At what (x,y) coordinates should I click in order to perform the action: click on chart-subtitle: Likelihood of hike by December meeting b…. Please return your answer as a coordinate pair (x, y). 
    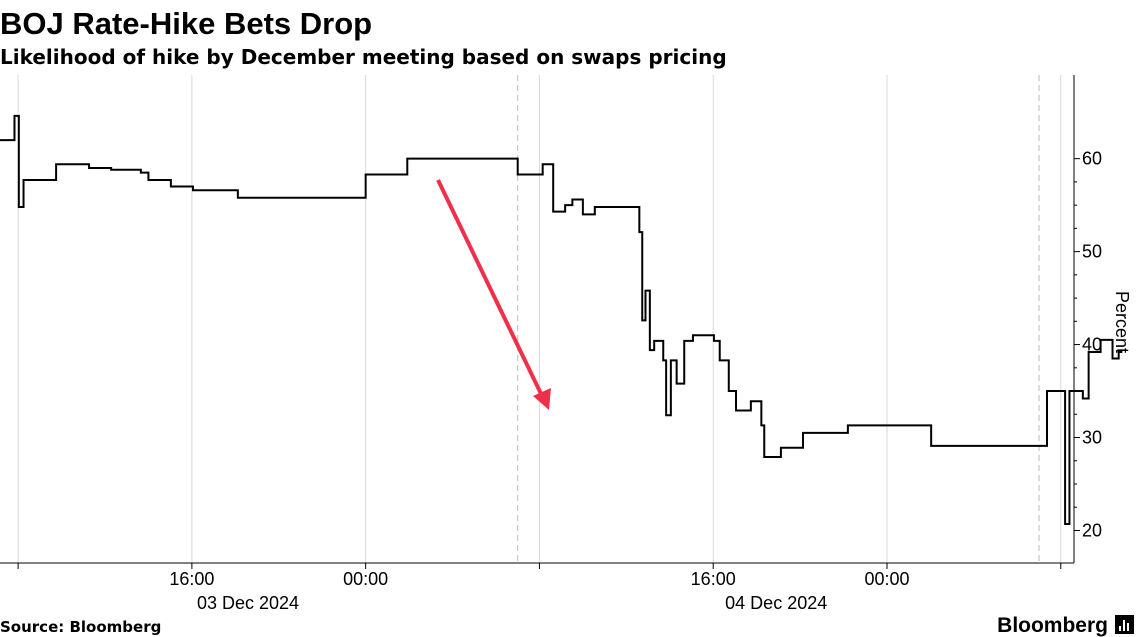
    Looking at the image, I should click on (363, 57).